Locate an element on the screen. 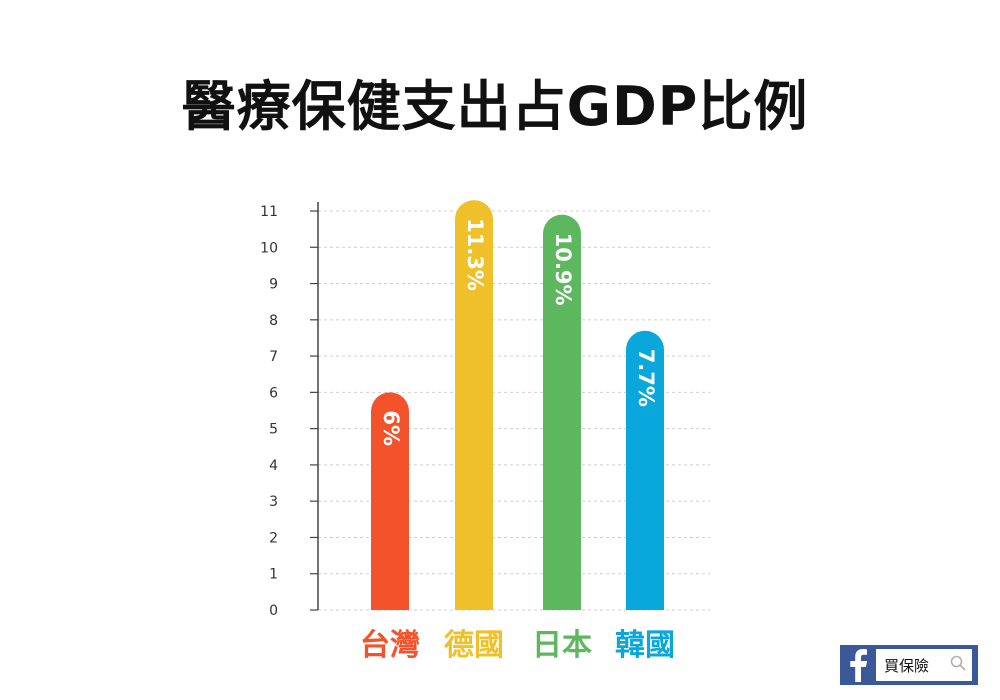 The image size is (1000, 700). search-text: 買保險 is located at coordinates (907, 665).